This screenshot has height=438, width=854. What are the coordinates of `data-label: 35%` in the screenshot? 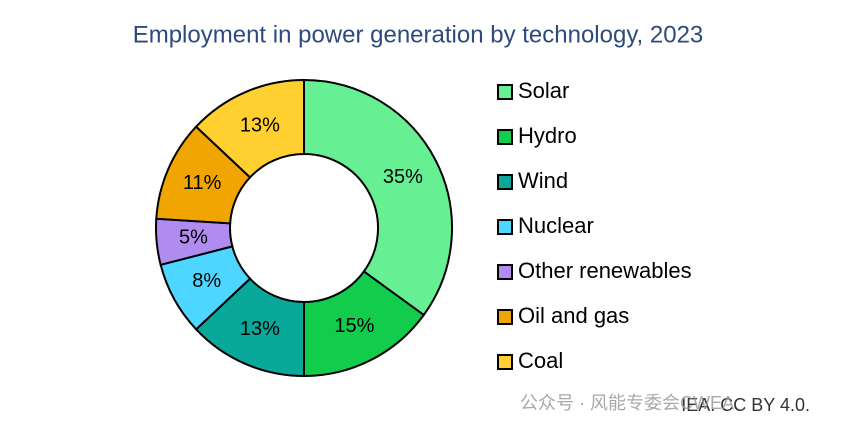 It's located at (403, 177).